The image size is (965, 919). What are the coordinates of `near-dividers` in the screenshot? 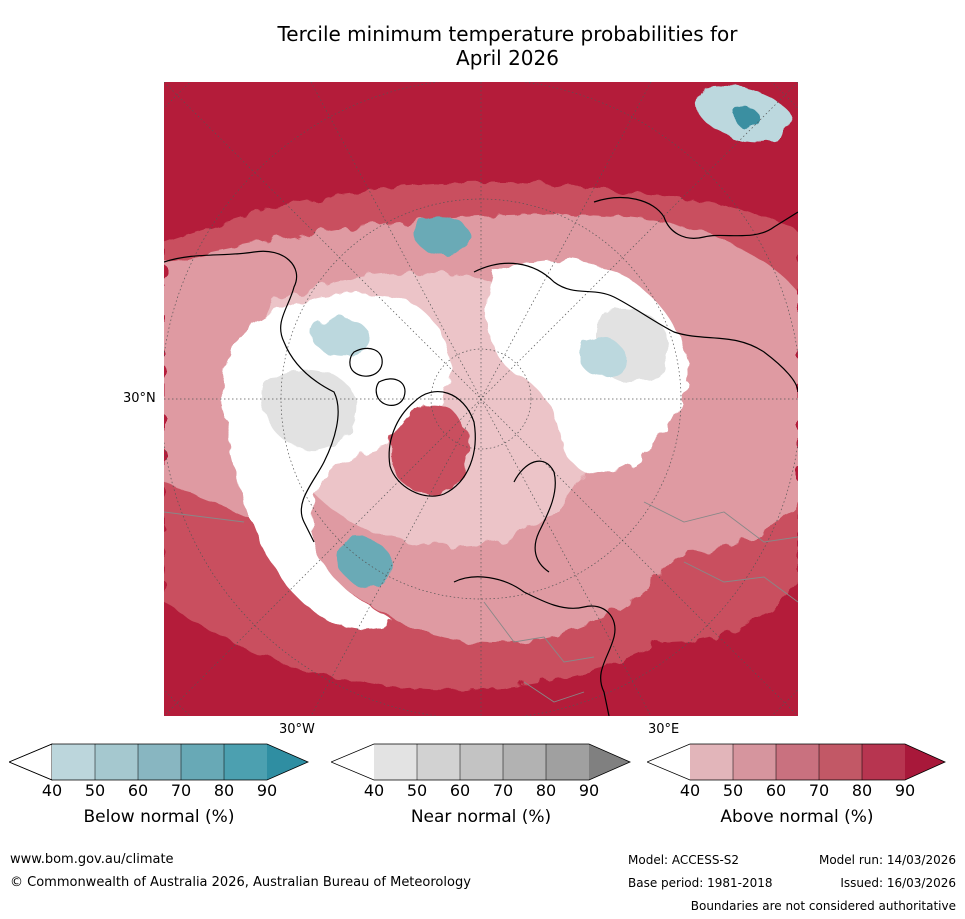 It's located at (481, 762).